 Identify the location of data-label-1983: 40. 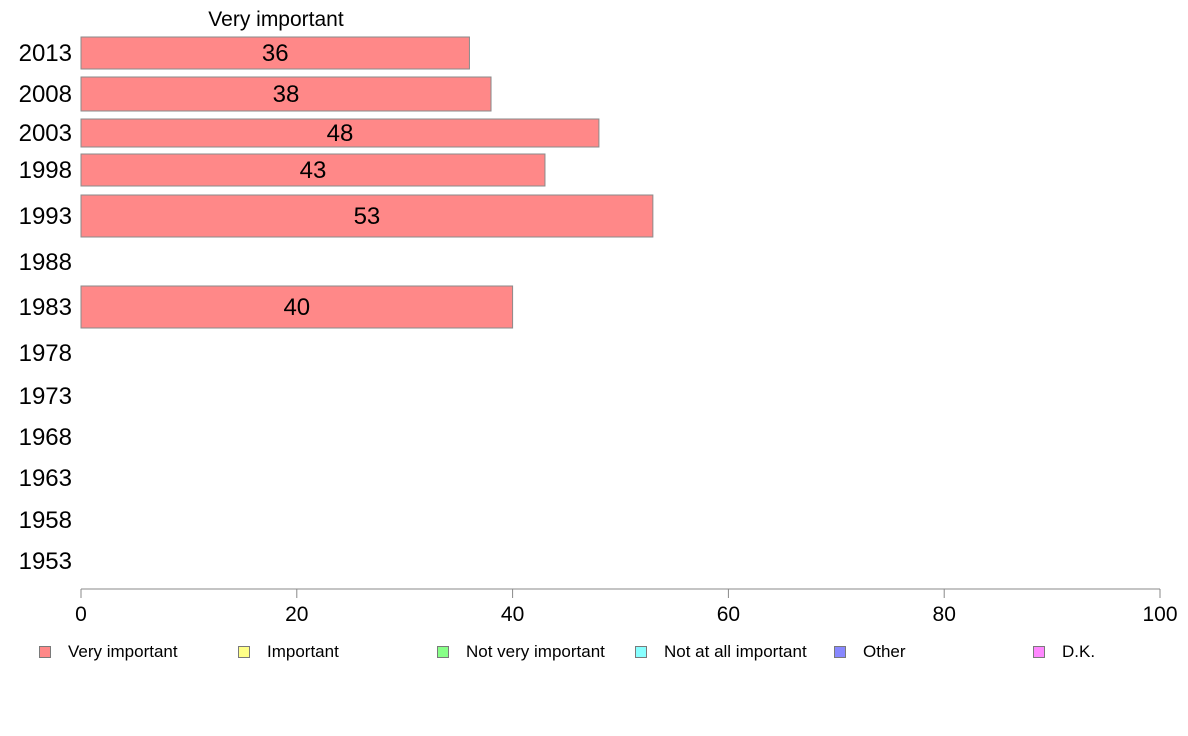
(296, 307).